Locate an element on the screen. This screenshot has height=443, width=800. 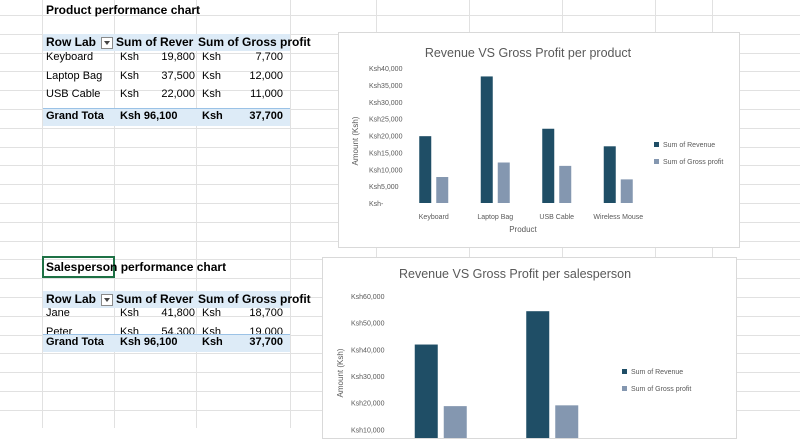
product-total-label: Grand Tota is located at coordinates (75, 116).